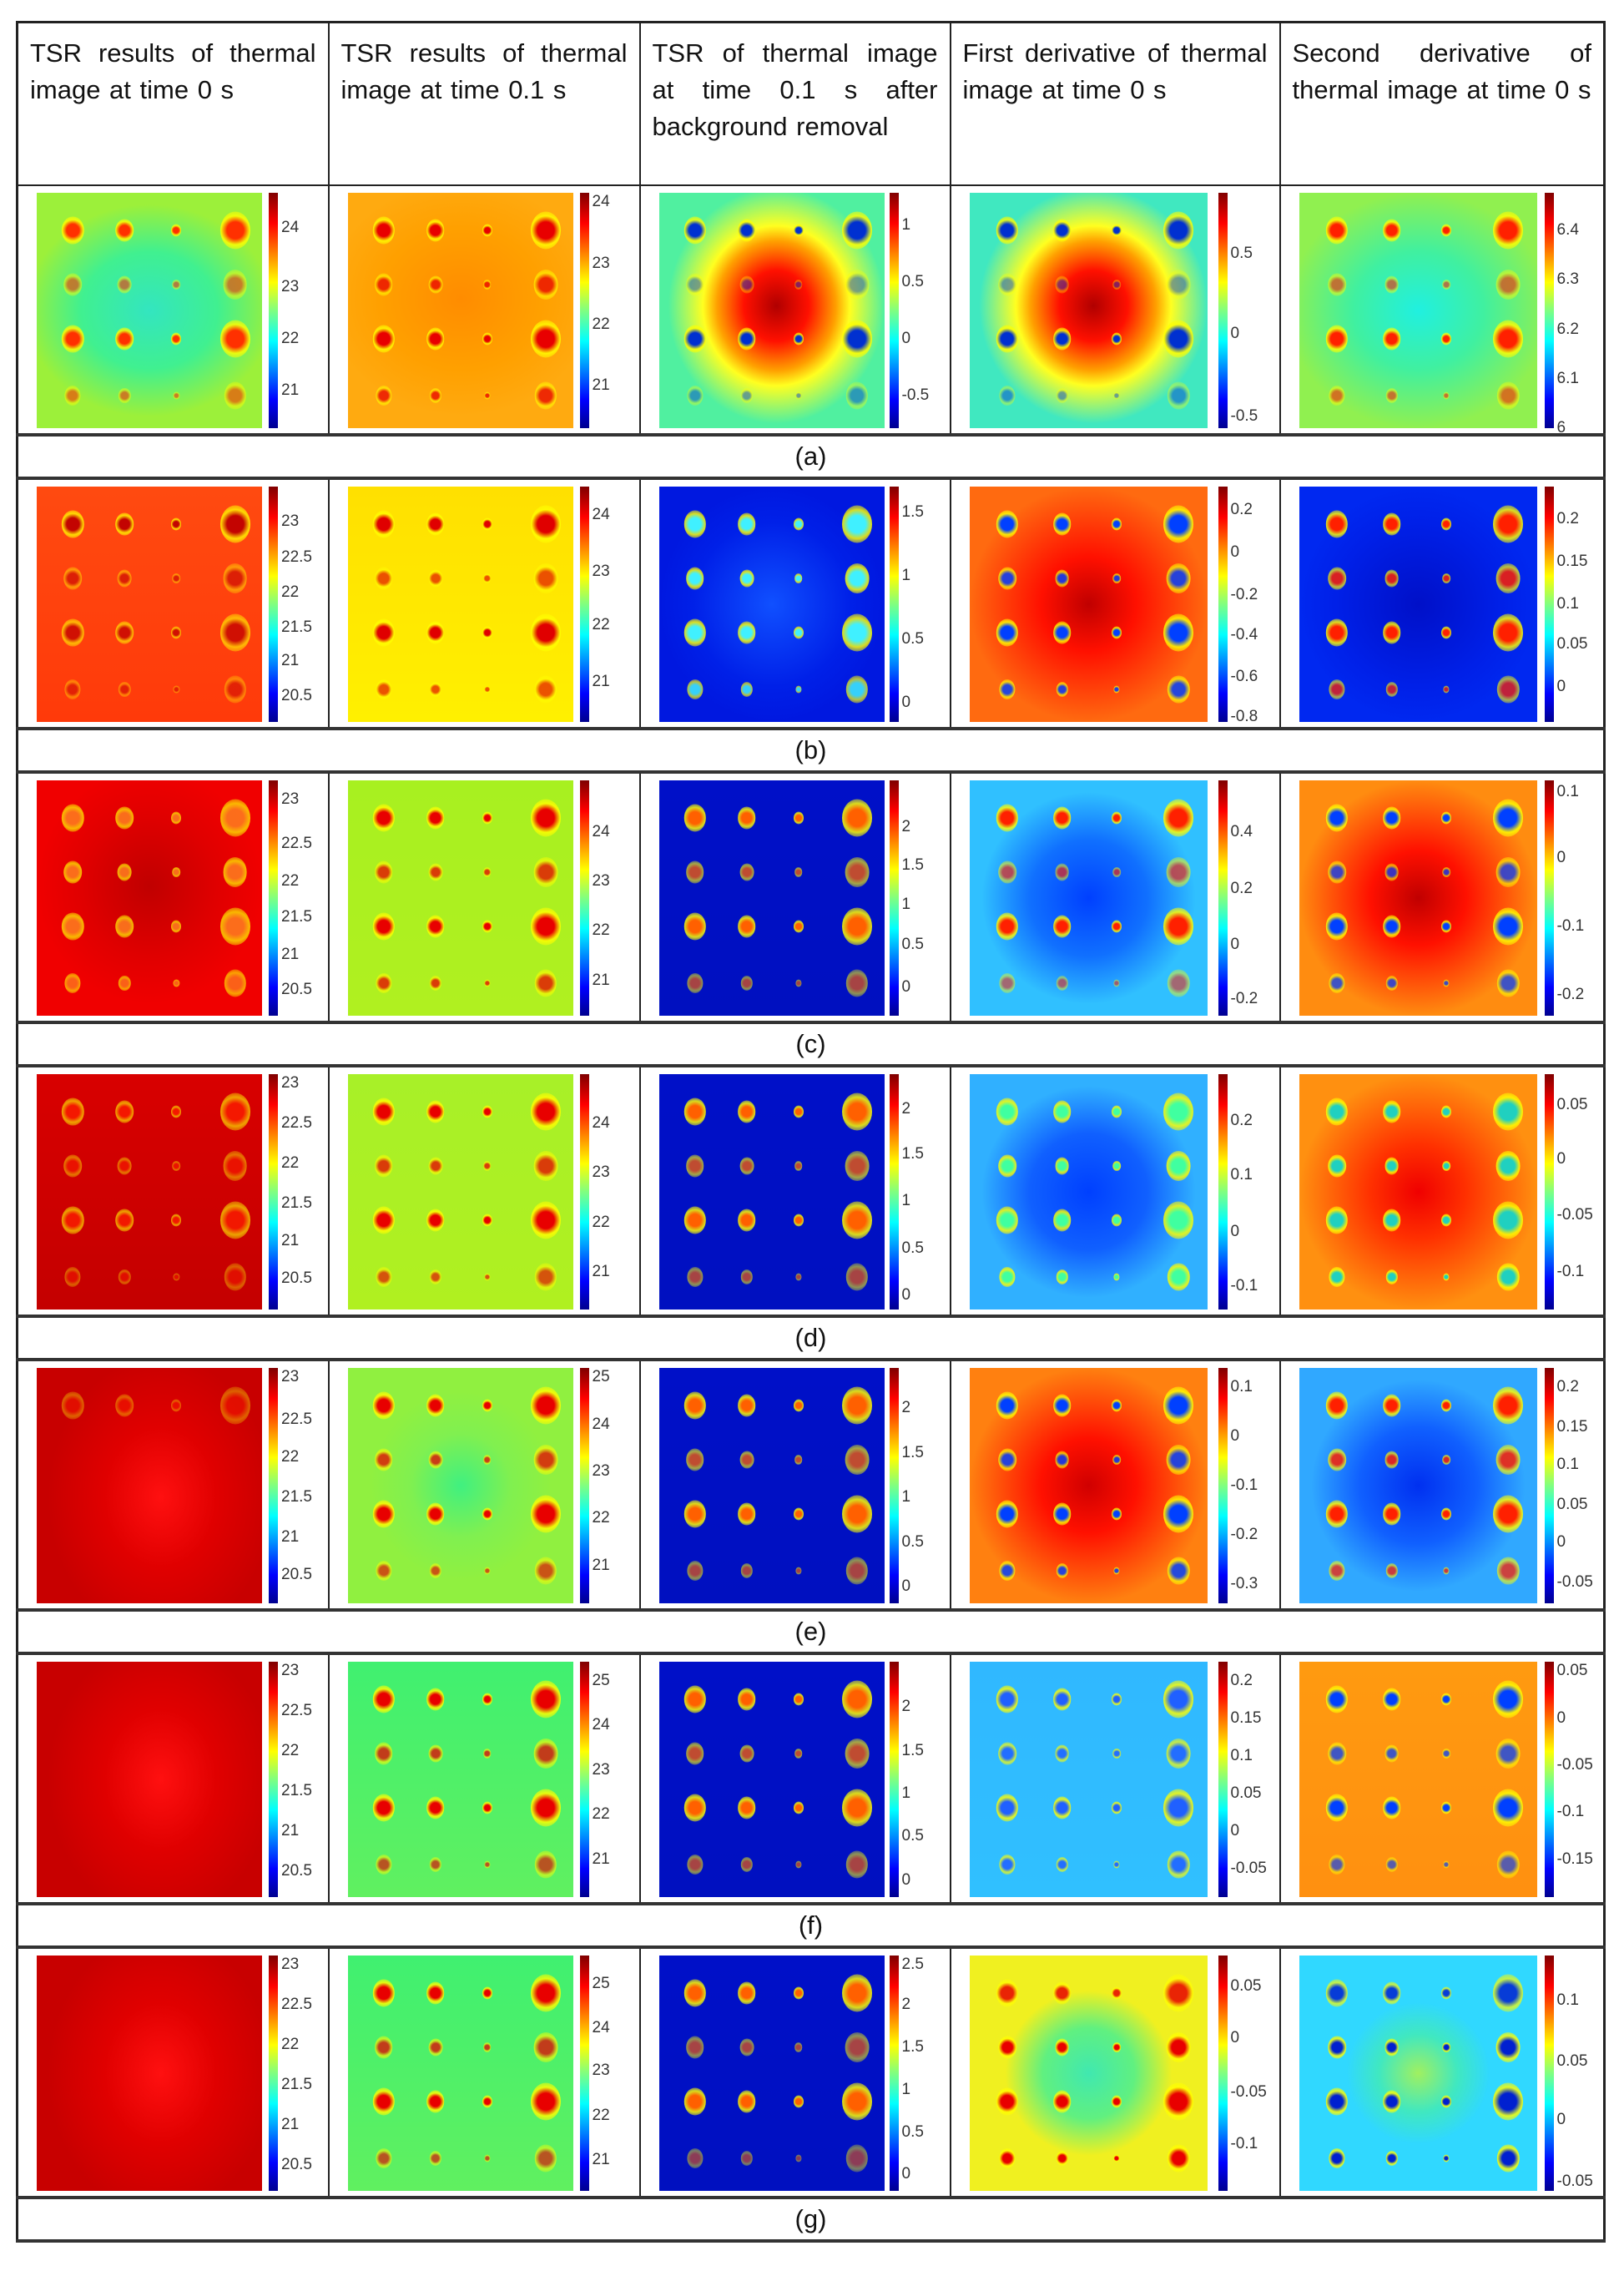 Image resolution: width=1624 pixels, height=2276 pixels. Describe the element at coordinates (1442, 897) in the screenshot. I see `heatmap-cell: 0.1 0 -0.1 -0.2` at that location.